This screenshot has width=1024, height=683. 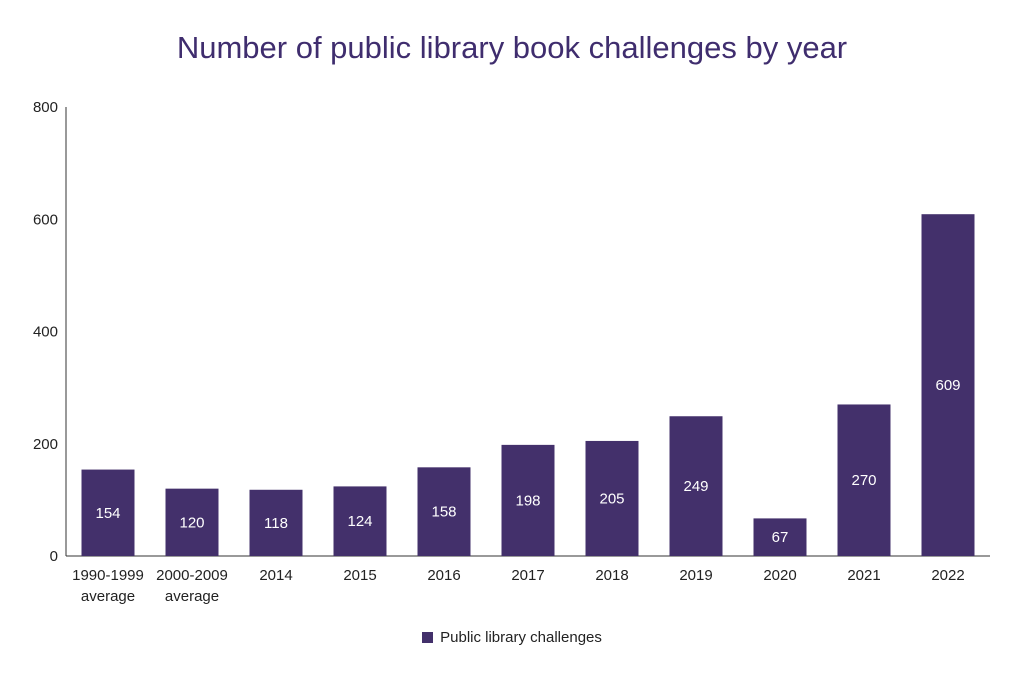 I want to click on bar-value-label: 154, so click(x=107, y=513).